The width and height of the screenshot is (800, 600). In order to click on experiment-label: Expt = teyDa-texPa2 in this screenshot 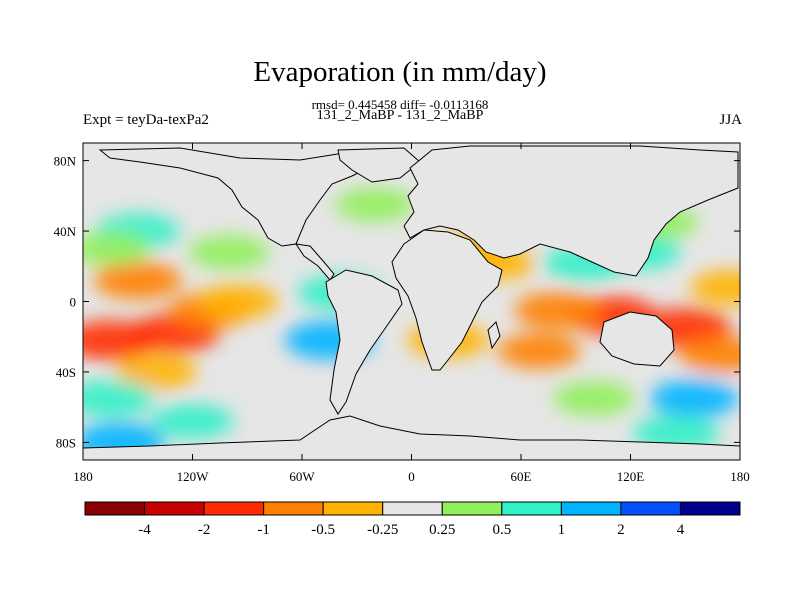, I will do `click(146, 120)`.